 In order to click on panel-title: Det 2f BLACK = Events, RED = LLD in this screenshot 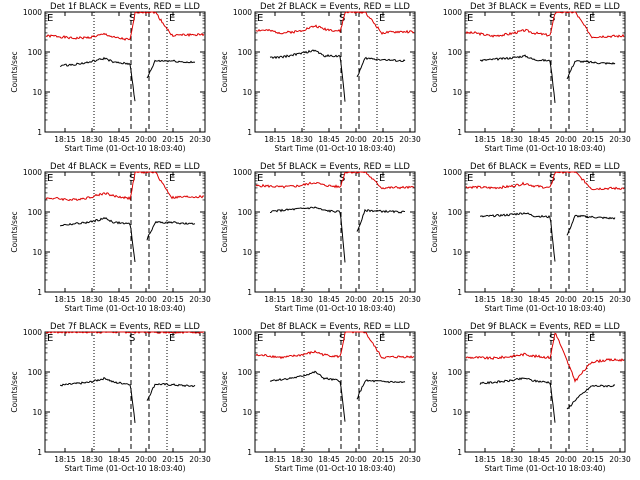, I will do `click(335, 7)`.